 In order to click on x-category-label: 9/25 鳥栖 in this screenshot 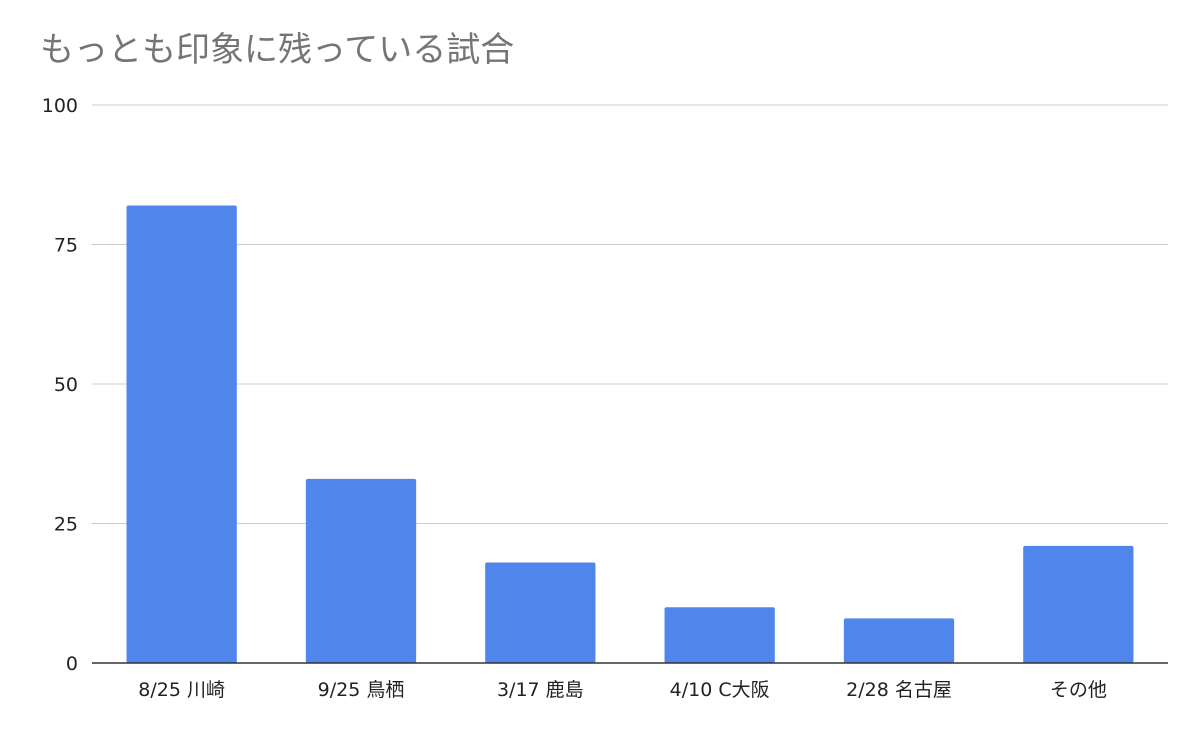, I will do `click(361, 690)`.